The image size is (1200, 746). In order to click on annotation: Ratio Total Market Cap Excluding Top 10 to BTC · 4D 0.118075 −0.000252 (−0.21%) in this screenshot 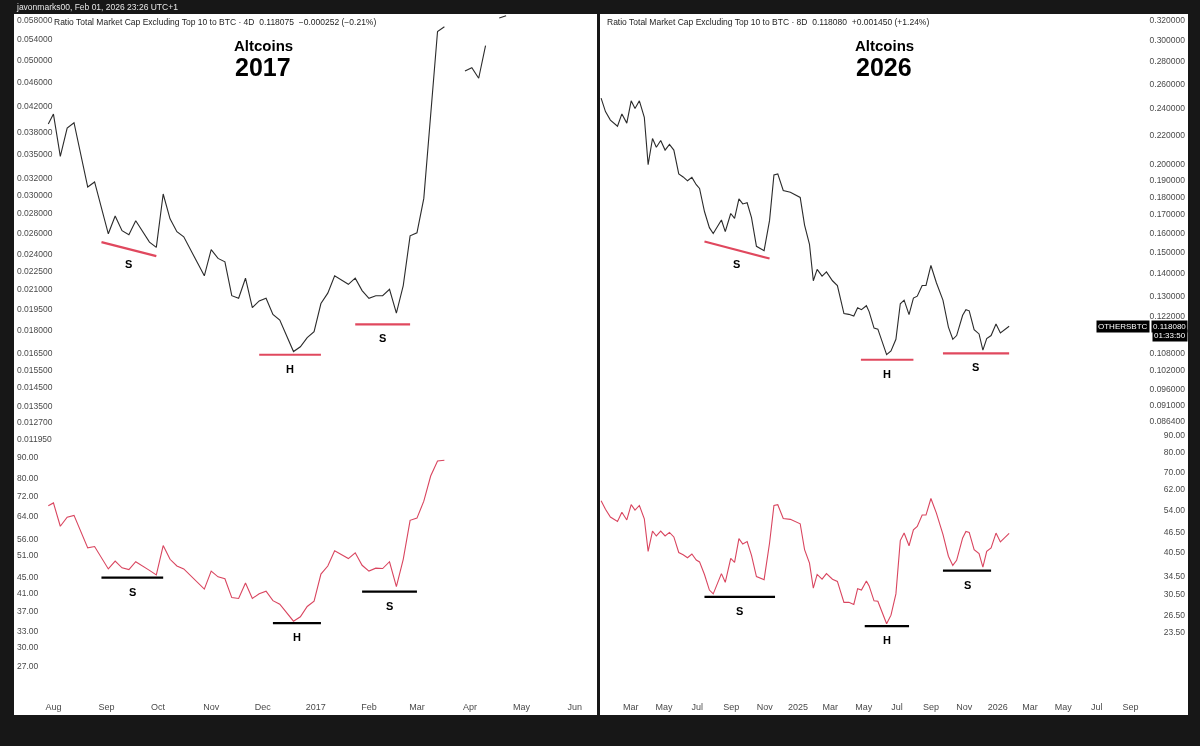, I will do `click(215, 22)`.